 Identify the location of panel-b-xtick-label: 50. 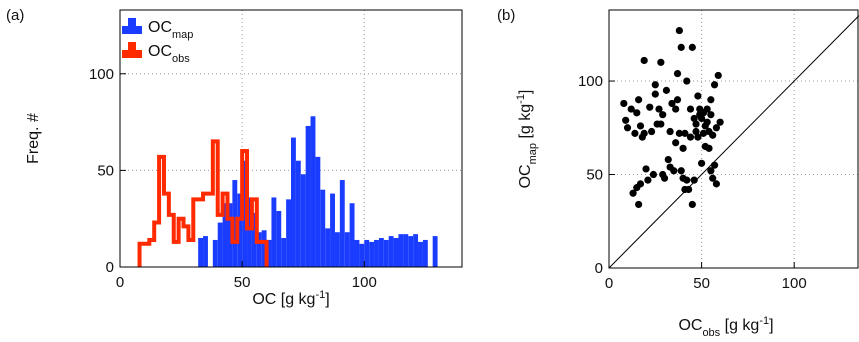
(701, 283).